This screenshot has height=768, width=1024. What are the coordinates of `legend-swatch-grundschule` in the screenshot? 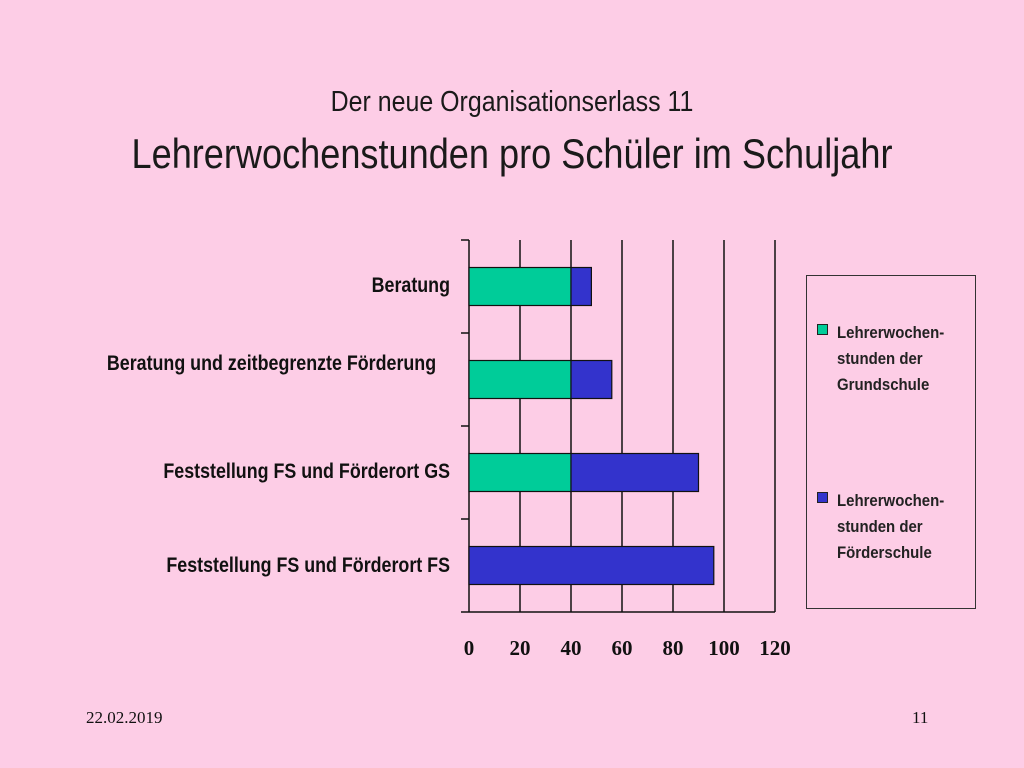 It's located at (822, 329).